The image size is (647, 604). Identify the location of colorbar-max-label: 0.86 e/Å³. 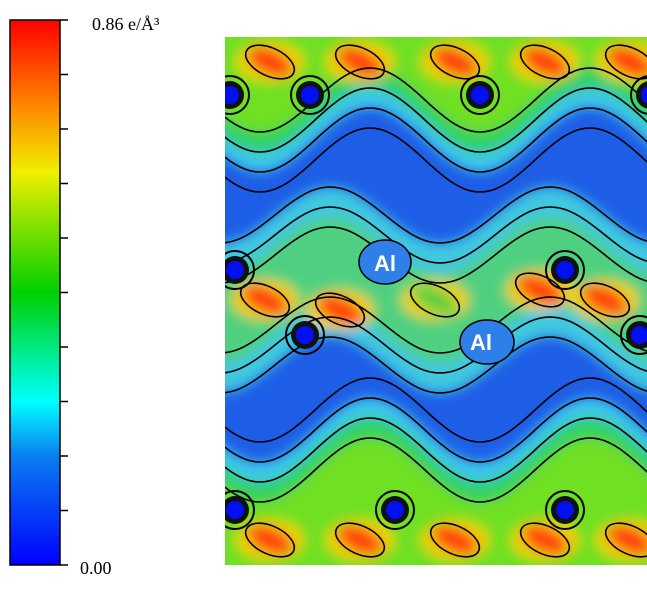
(126, 24).